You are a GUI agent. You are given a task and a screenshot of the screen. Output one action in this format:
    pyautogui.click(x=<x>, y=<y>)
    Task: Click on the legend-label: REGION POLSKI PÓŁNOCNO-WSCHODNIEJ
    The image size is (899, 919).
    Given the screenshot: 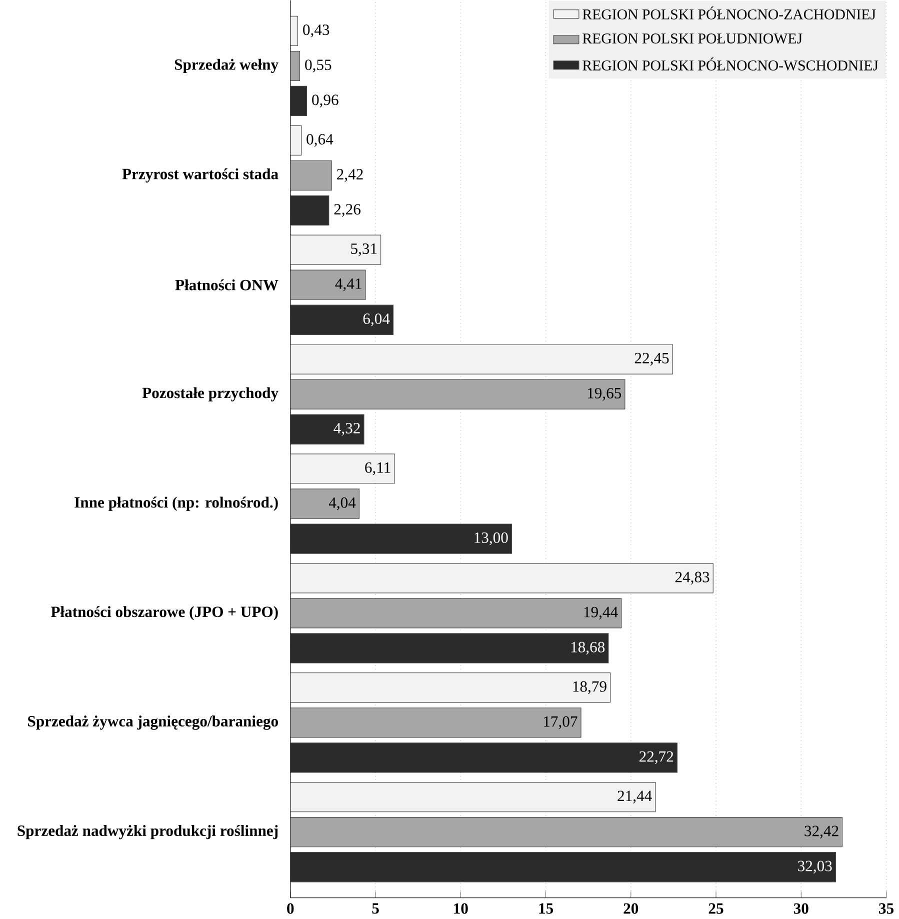 What is the action you would take?
    pyautogui.click(x=730, y=64)
    